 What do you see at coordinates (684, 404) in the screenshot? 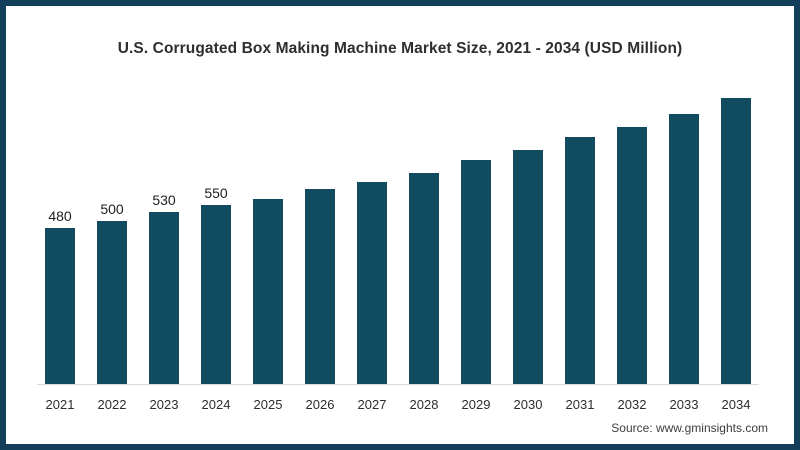
I see `x-tick-label: 2033` at bounding box center [684, 404].